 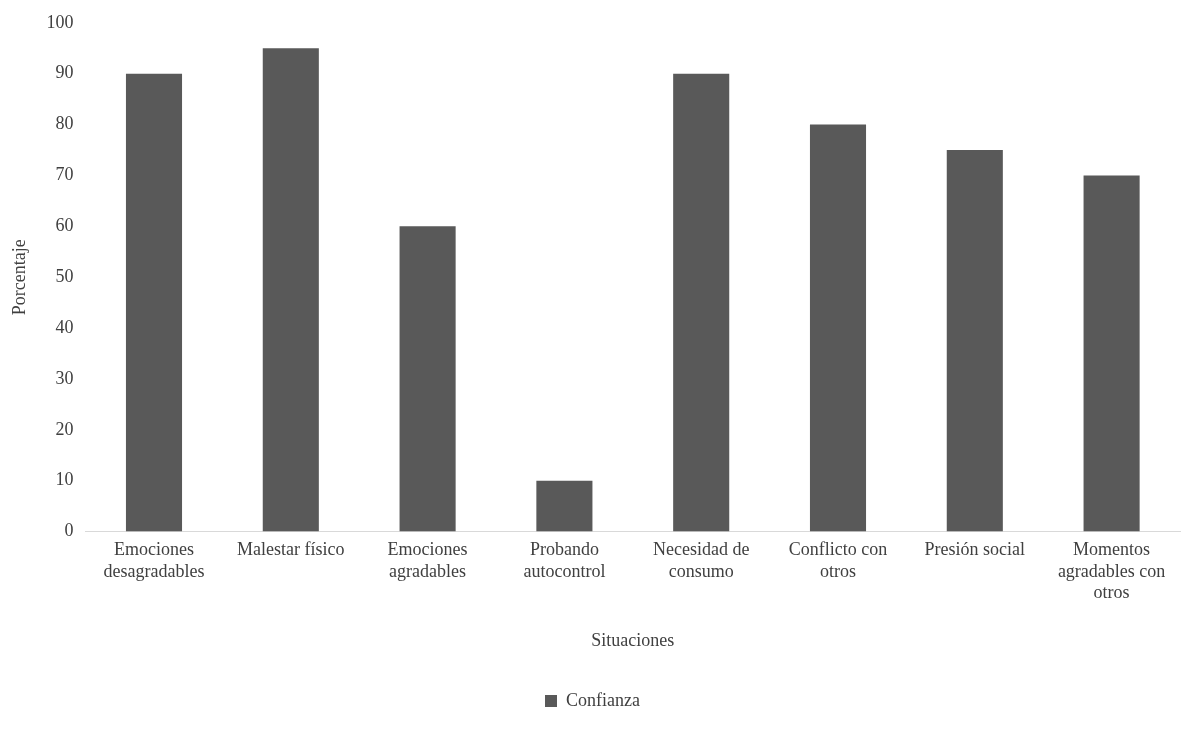 I want to click on x-tick-label: Presión social, so click(x=975, y=549).